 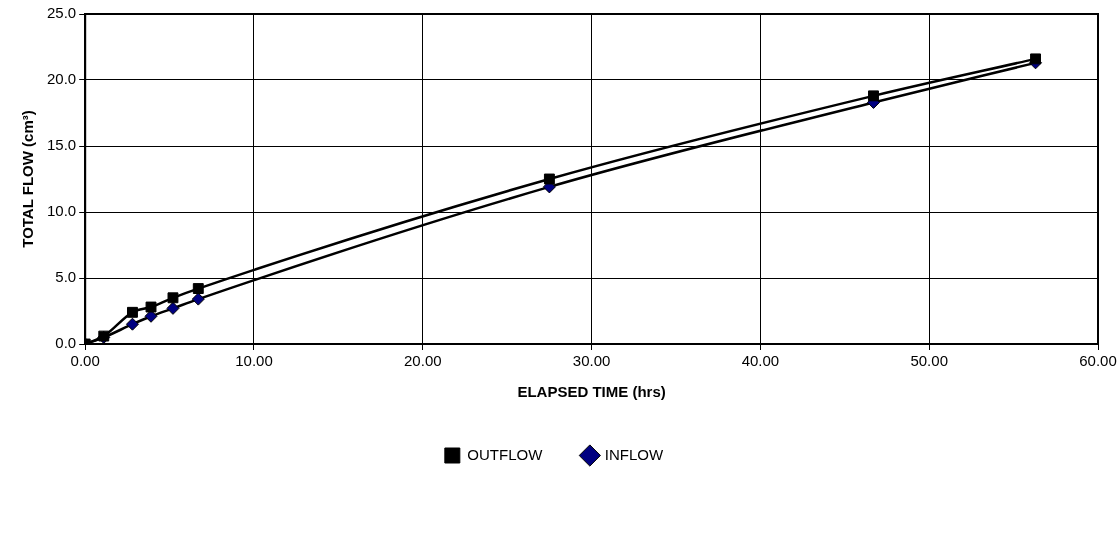 What do you see at coordinates (66, 343) in the screenshot?
I see `y-tick-label: 0.0` at bounding box center [66, 343].